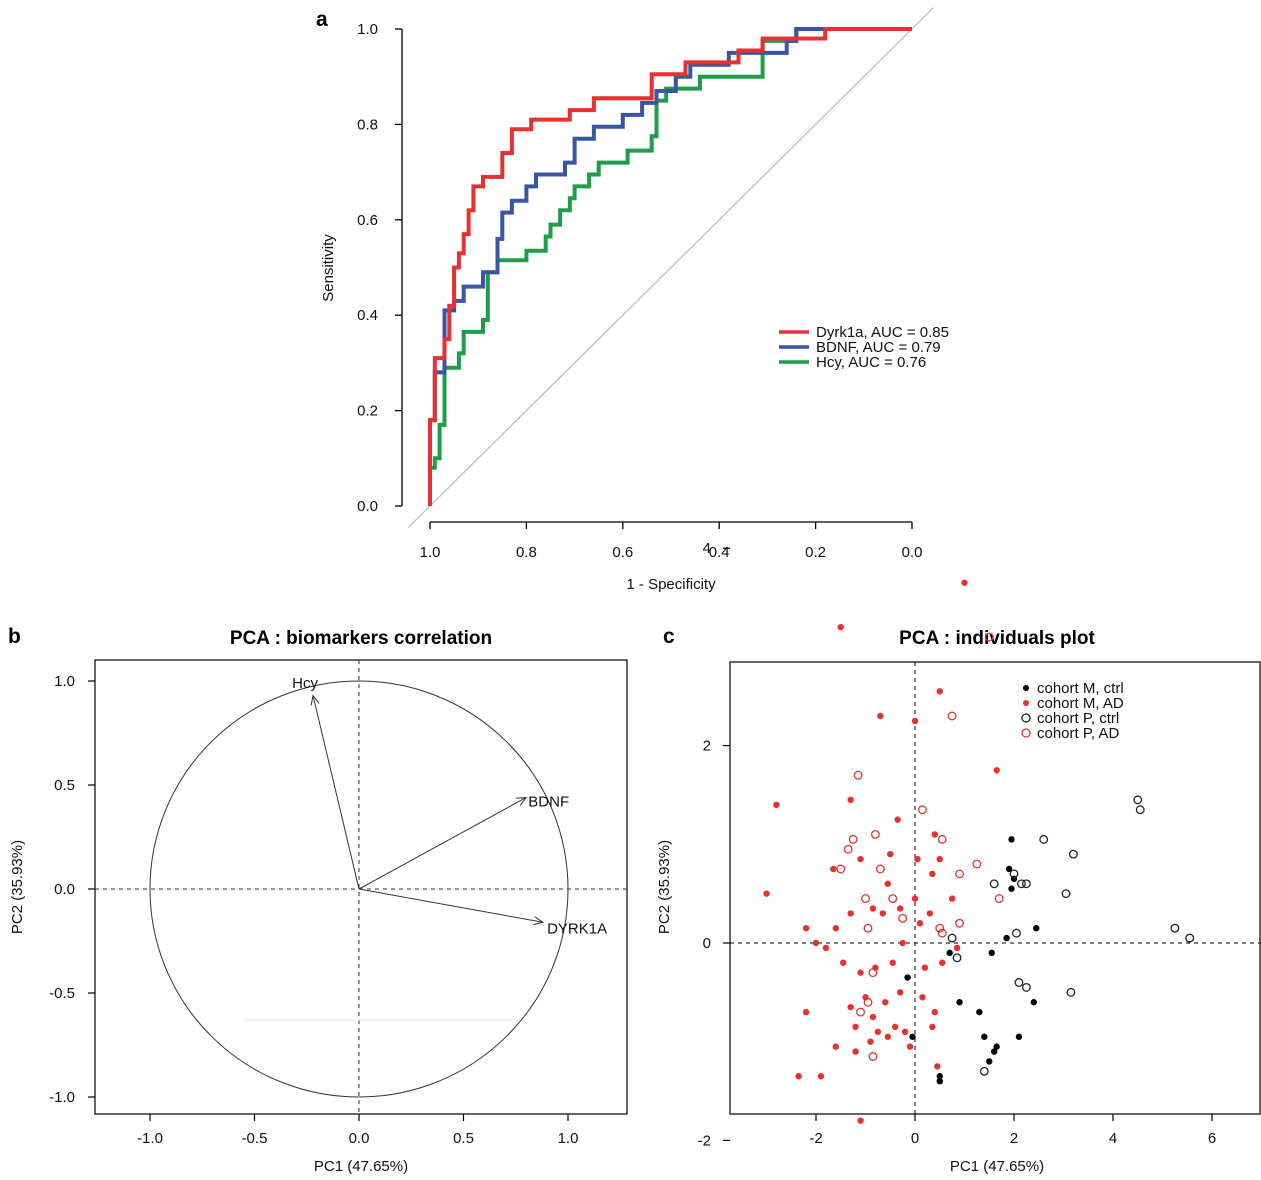 The height and width of the screenshot is (1180, 1261). I want to click on y-tick-label: 1.0, so click(367, 29).